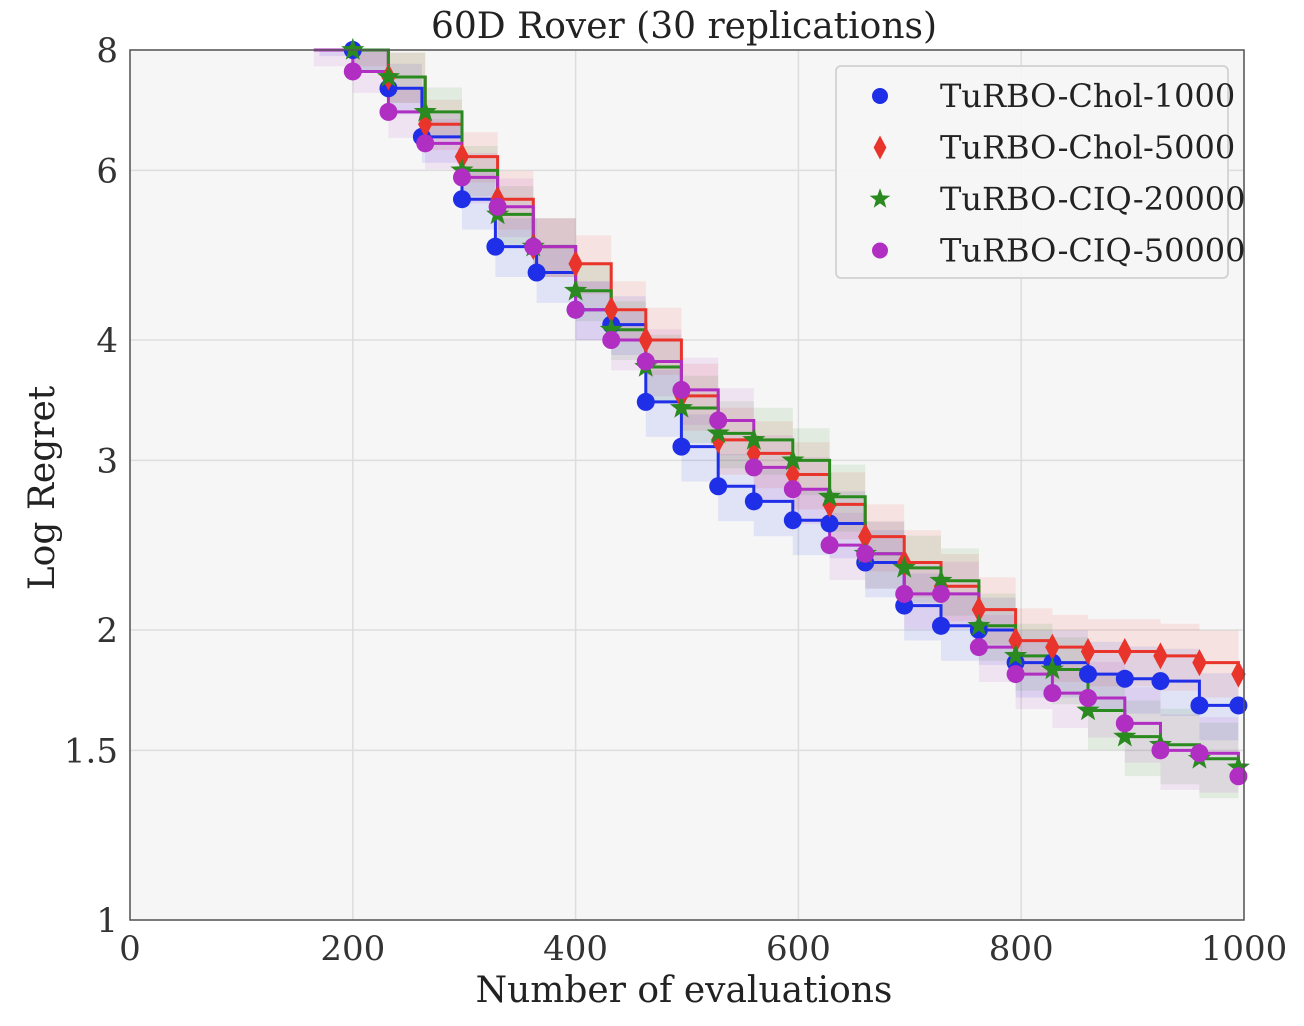  Describe the element at coordinates (684, 26) in the screenshot. I see `chart-title: 60D Rover (30 replications)` at that location.